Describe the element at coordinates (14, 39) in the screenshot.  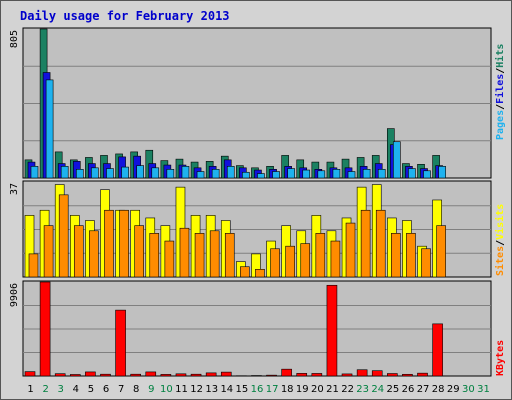
I see `y-max-label: 805` at that location.